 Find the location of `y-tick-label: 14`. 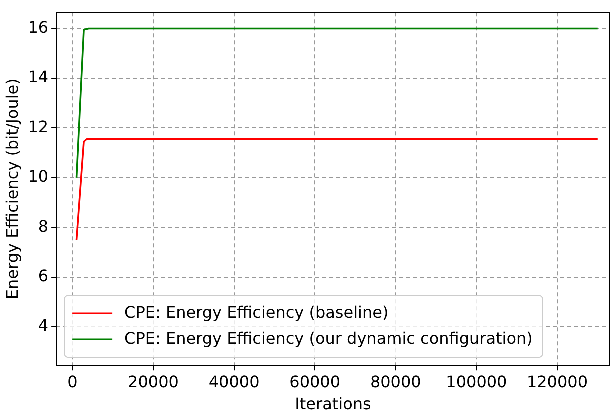

y-tick-label: 14 is located at coordinates (38, 77).